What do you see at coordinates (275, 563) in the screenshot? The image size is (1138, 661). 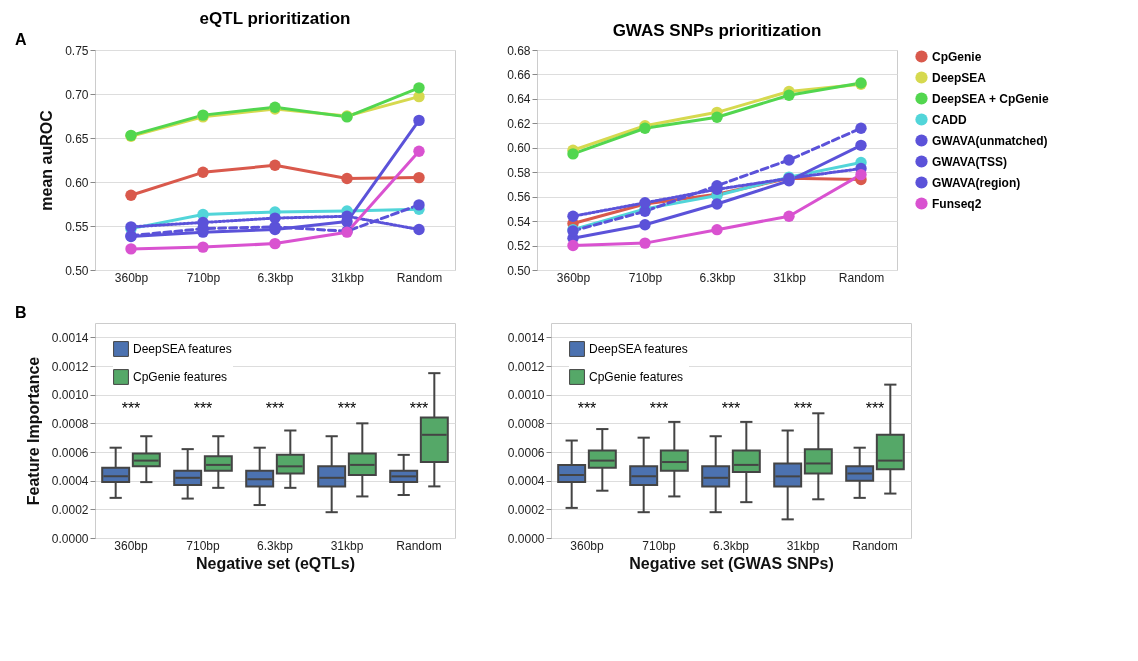 I see `x-axis-title: Negative set (eQTLs)` at bounding box center [275, 563].